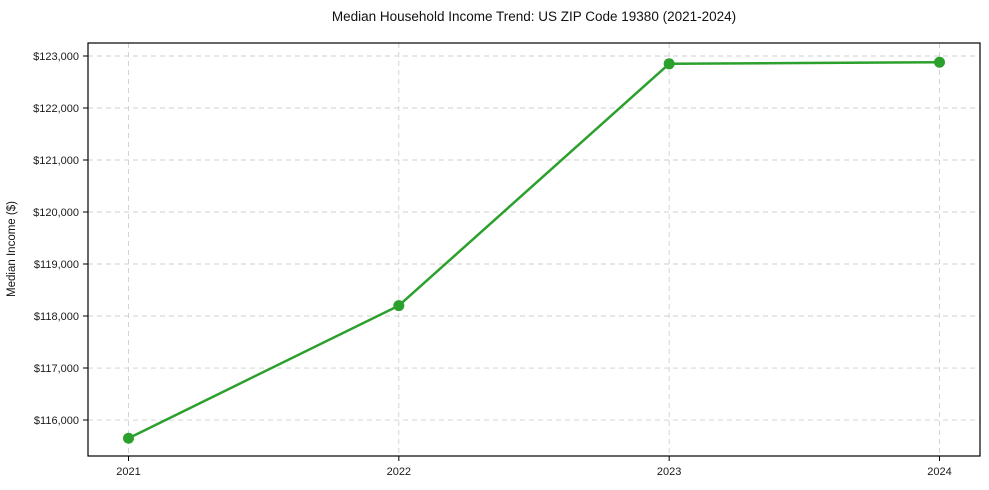 This screenshot has height=490, width=989. What do you see at coordinates (12, 249) in the screenshot?
I see `y-axis-label: Median Income ($)` at bounding box center [12, 249].